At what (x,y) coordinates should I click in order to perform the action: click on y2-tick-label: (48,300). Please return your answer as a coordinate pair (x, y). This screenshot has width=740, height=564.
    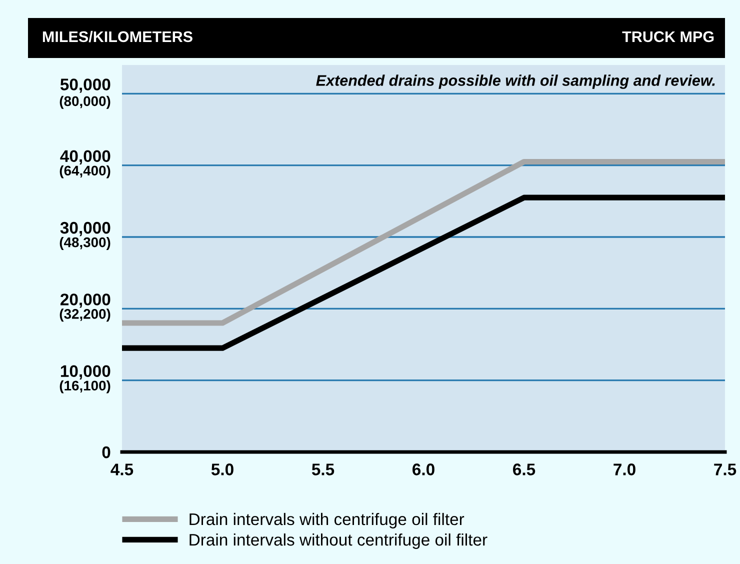
    Looking at the image, I should click on (85, 243).